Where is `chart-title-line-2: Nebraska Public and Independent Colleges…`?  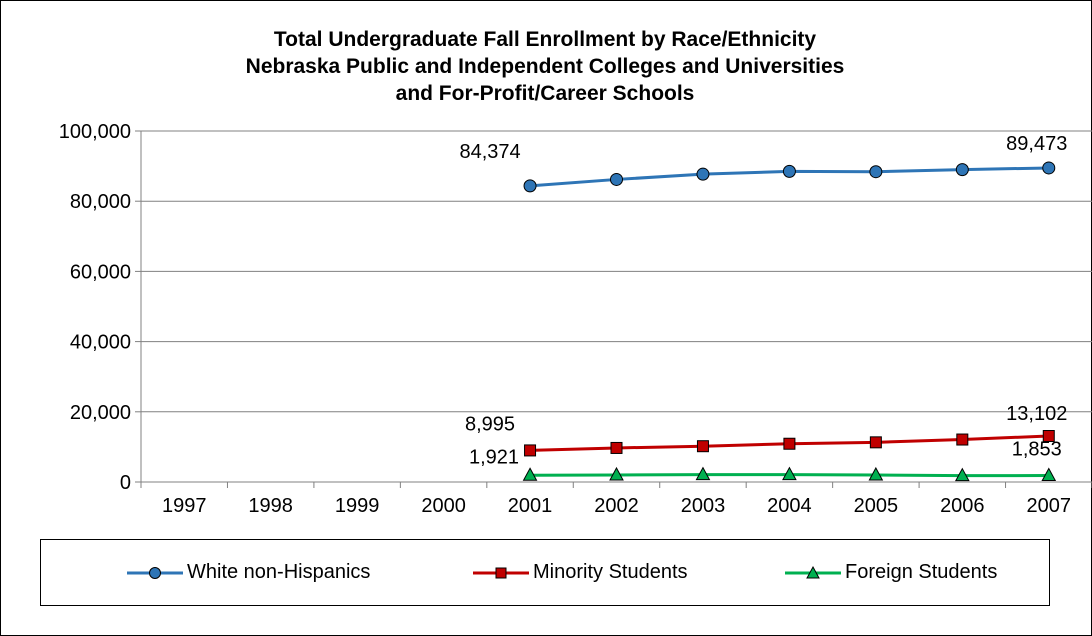
chart-title-line-2: Nebraska Public and Independent Colleges… is located at coordinates (545, 66).